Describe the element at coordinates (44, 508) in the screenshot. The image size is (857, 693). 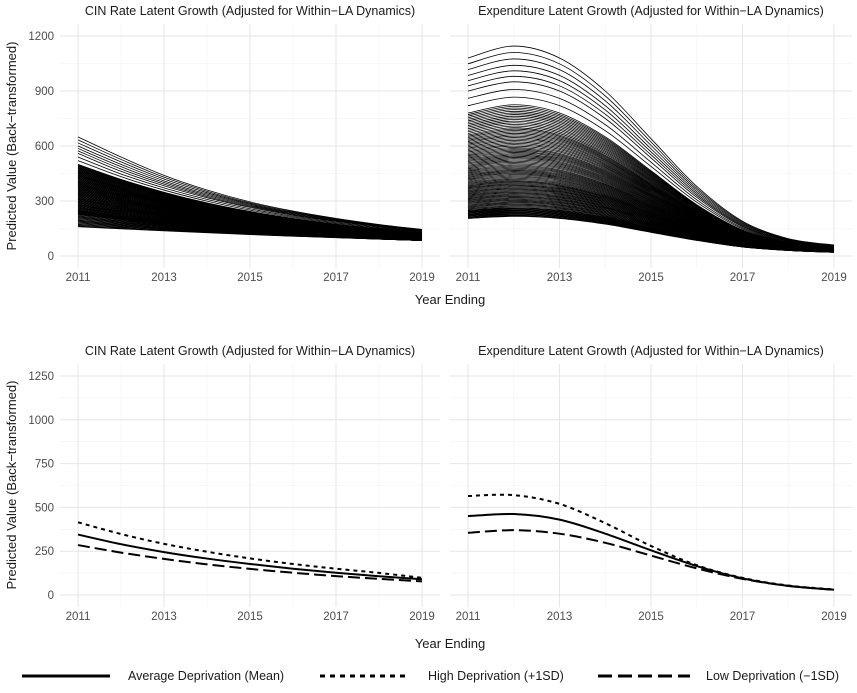
I see `y-tick-label: 500` at that location.